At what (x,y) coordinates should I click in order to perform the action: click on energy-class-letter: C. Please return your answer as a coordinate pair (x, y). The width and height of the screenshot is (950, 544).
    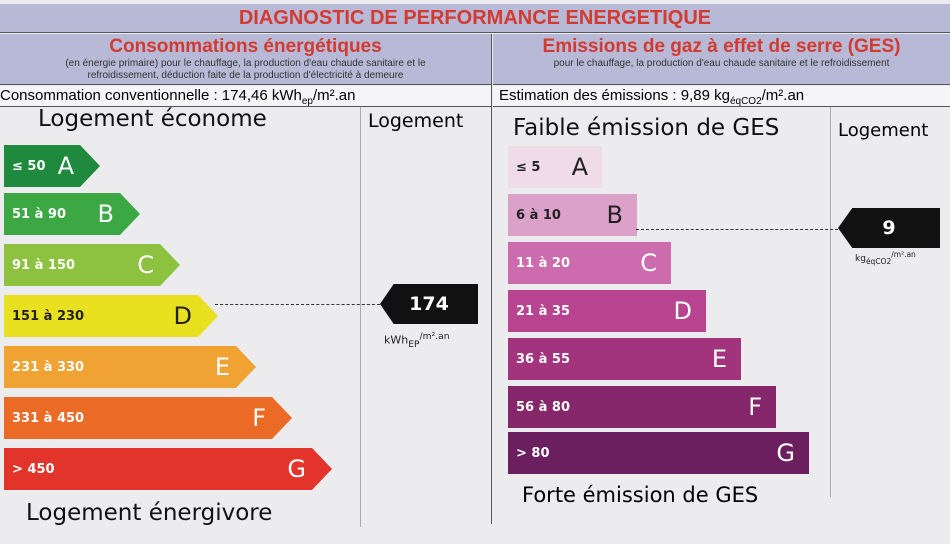
    Looking at the image, I should click on (145, 265).